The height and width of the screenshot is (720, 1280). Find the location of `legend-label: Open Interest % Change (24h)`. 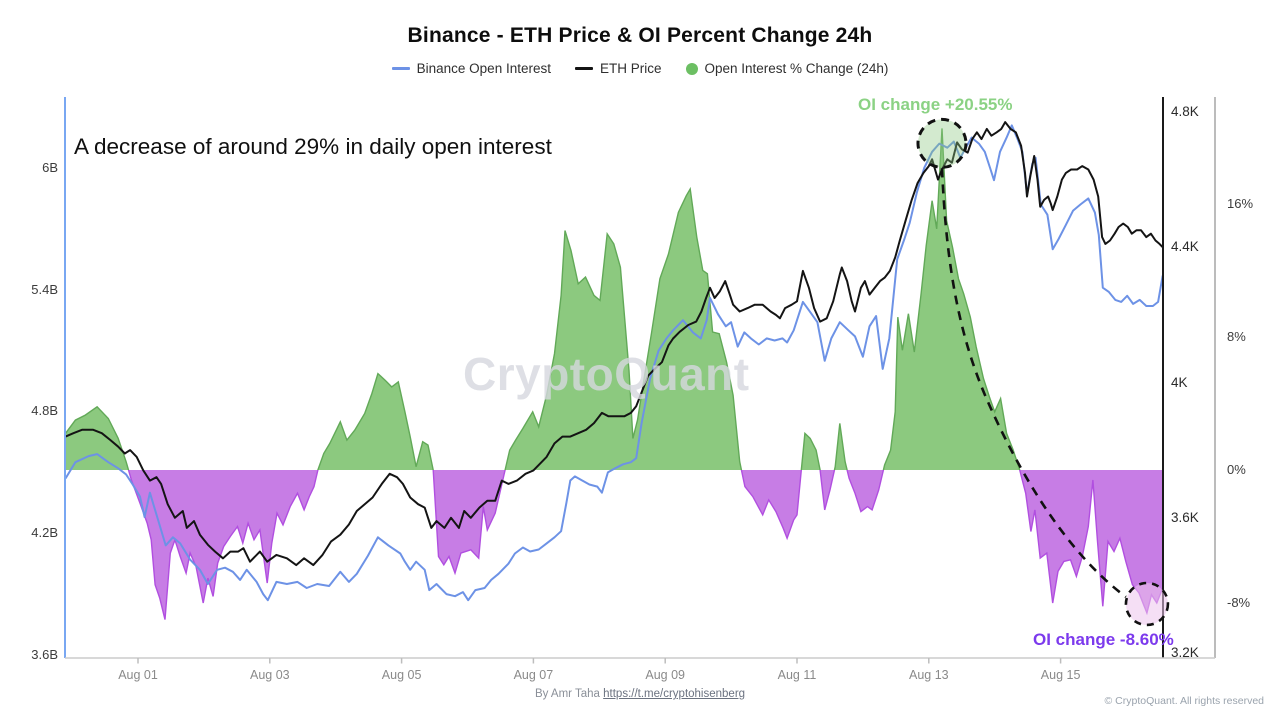

legend-label: Open Interest % Change (24h) is located at coordinates (796, 68).